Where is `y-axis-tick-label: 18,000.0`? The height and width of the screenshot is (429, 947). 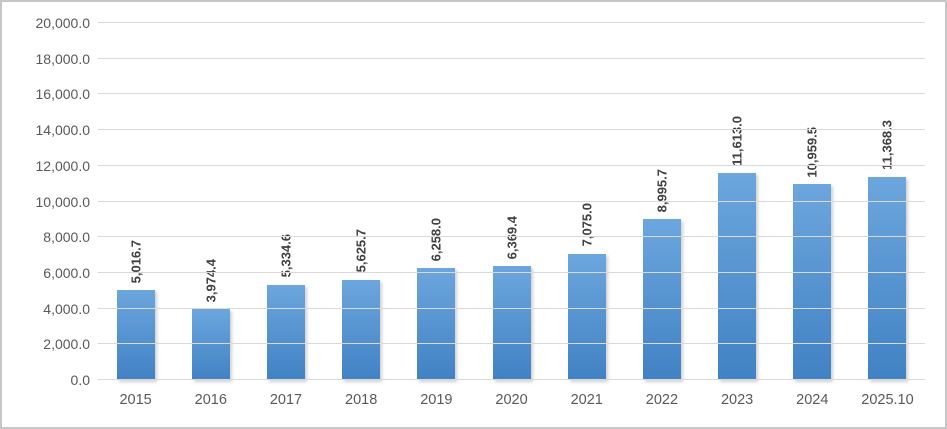
y-axis-tick-label: 18,000.0 is located at coordinates (63, 58).